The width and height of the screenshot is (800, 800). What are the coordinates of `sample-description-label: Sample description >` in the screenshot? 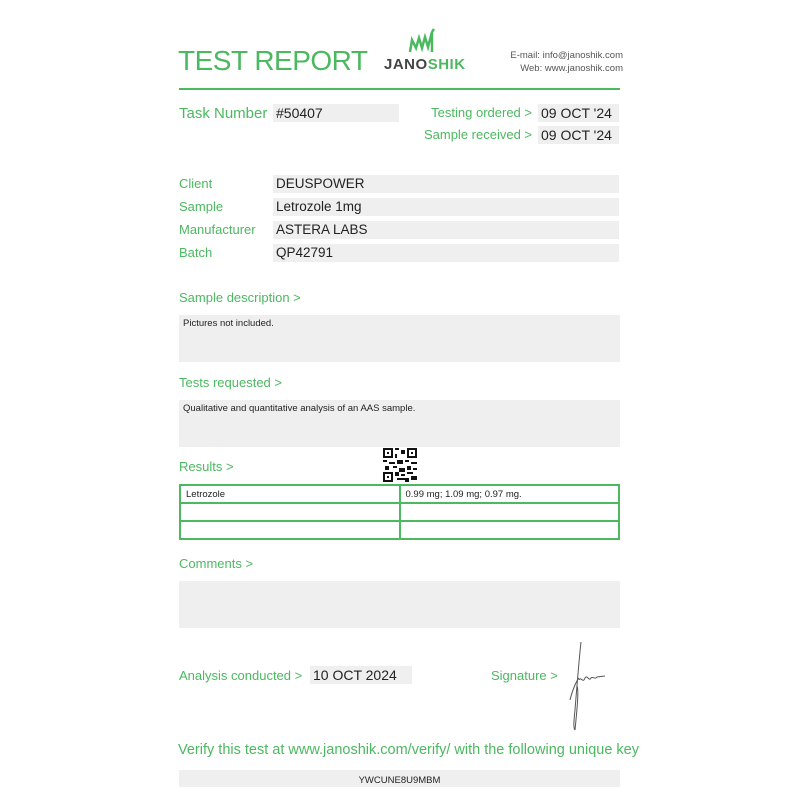 It's located at (240, 297).